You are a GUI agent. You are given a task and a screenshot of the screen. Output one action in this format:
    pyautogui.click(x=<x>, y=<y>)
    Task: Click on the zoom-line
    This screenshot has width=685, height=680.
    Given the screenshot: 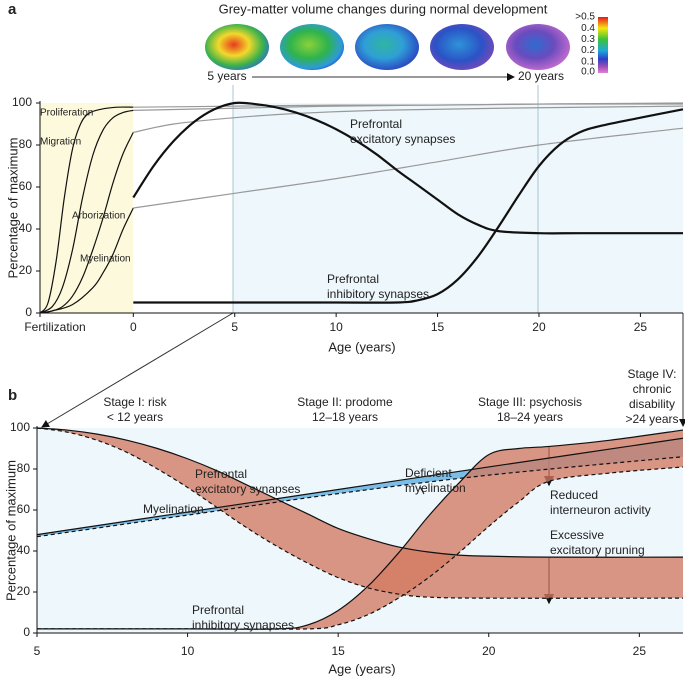 What is the action you would take?
    pyautogui.click(x=137, y=370)
    